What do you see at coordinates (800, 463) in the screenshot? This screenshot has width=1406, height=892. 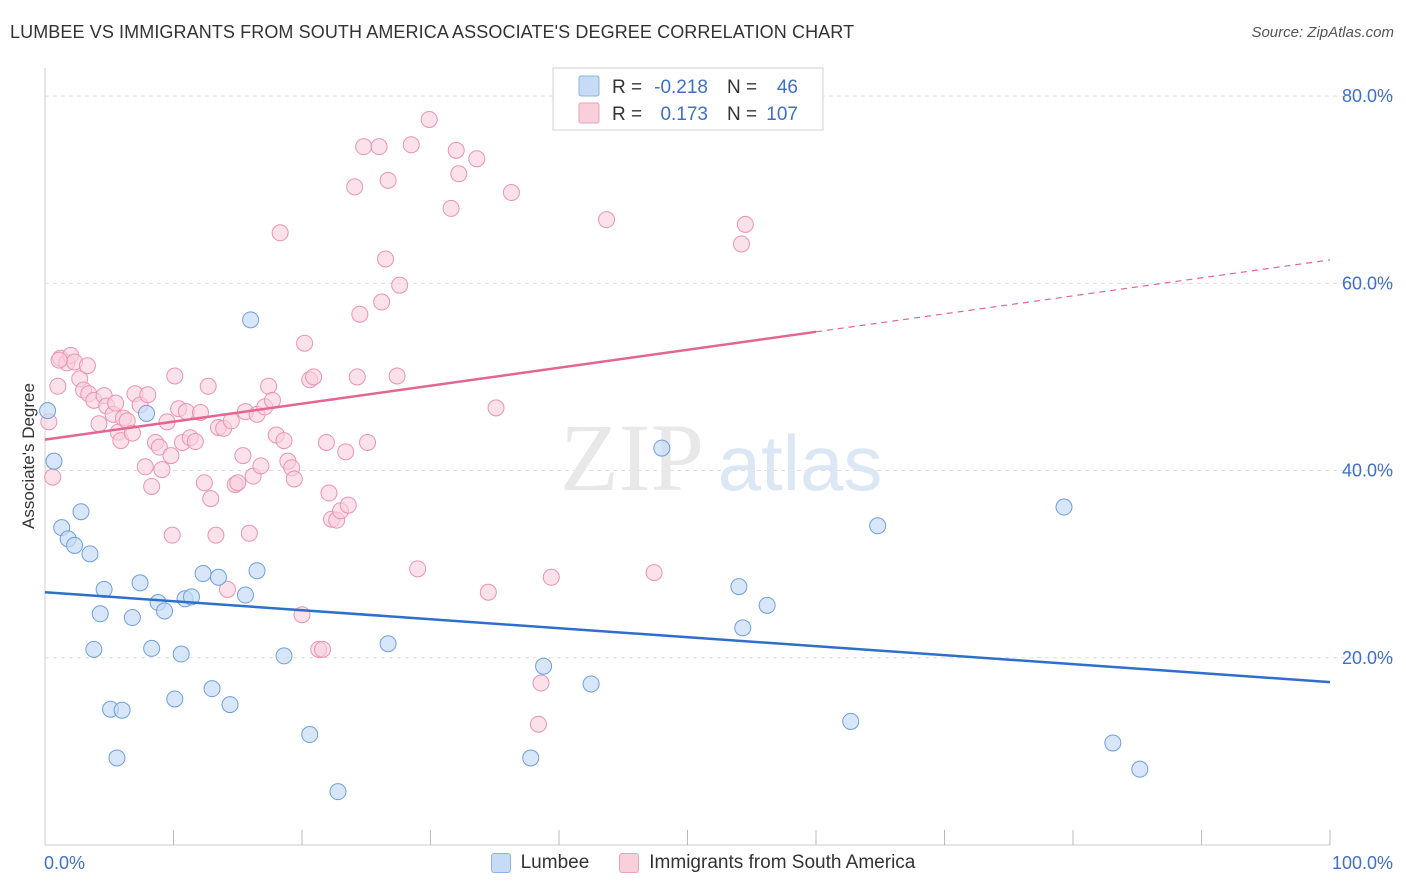 I see `watermark-atlas: atlas` at bounding box center [800, 463].